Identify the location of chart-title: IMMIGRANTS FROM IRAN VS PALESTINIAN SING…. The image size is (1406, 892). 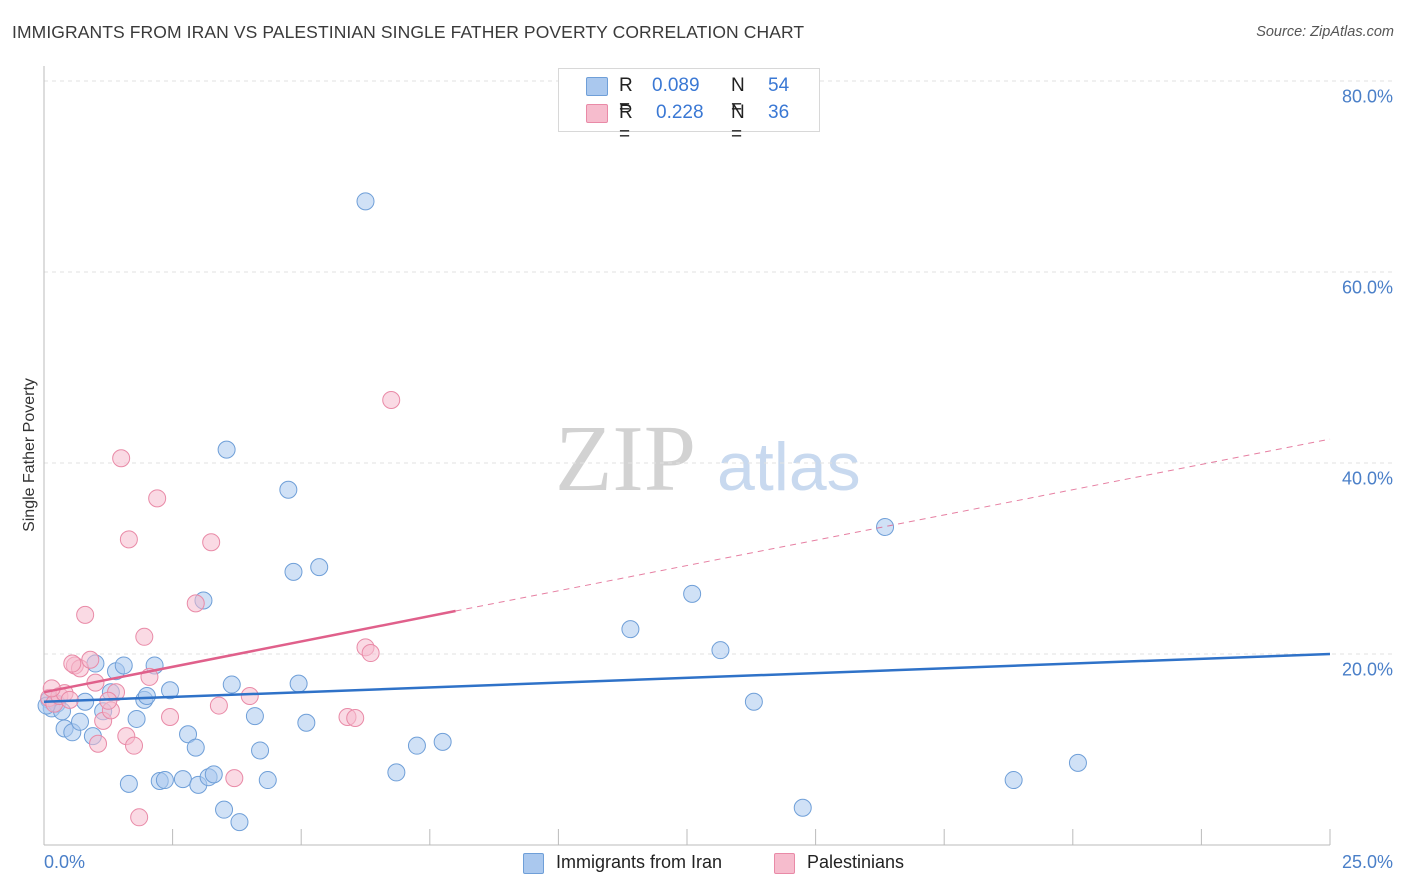
(408, 32).